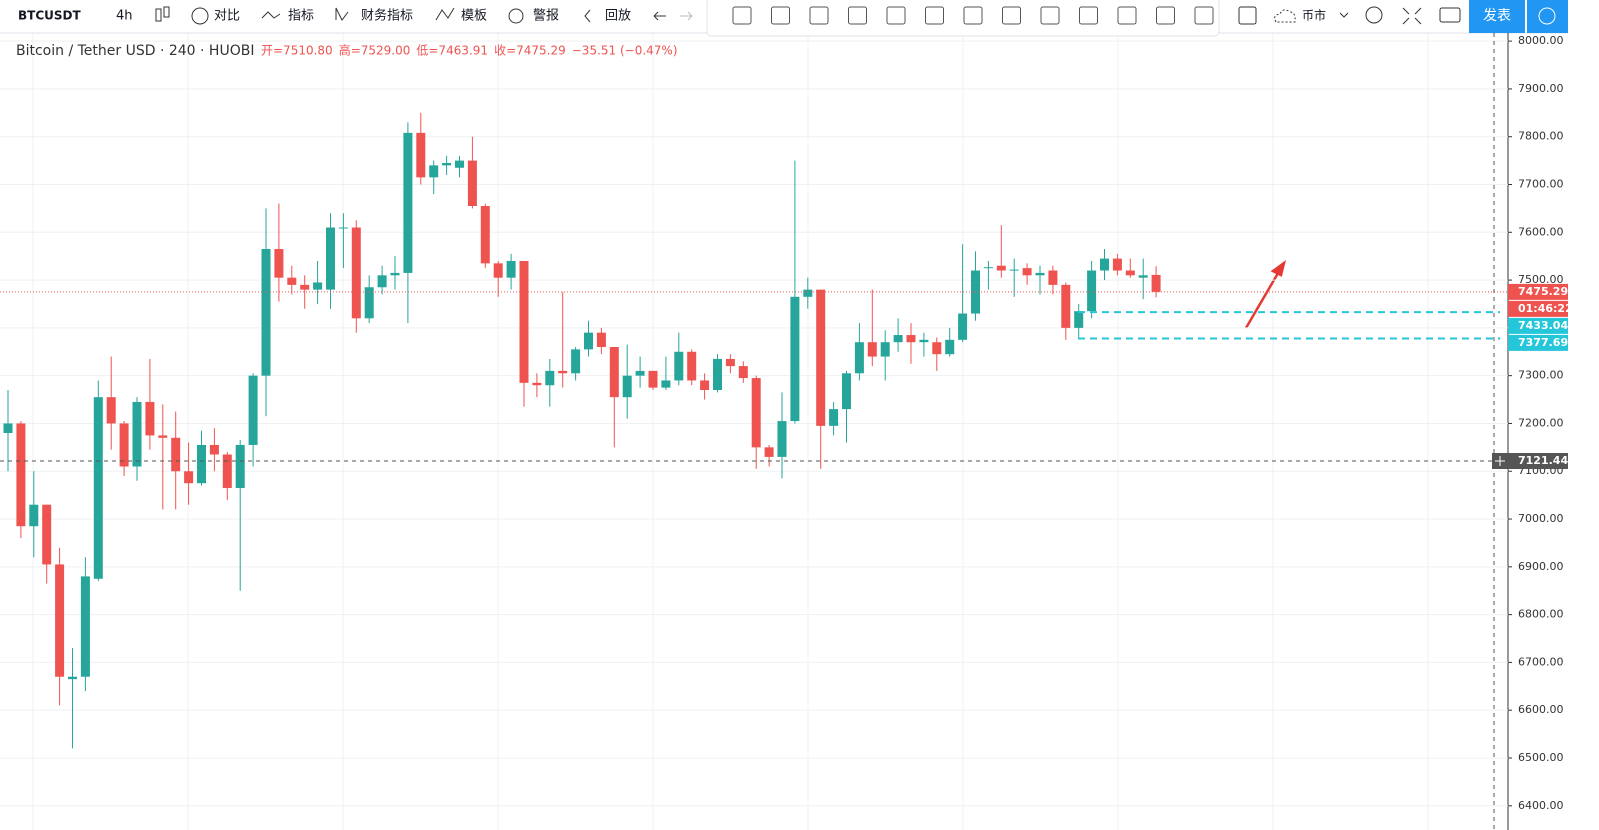  What do you see at coordinates (342, 14) in the screenshot?
I see `fin-icon` at bounding box center [342, 14].